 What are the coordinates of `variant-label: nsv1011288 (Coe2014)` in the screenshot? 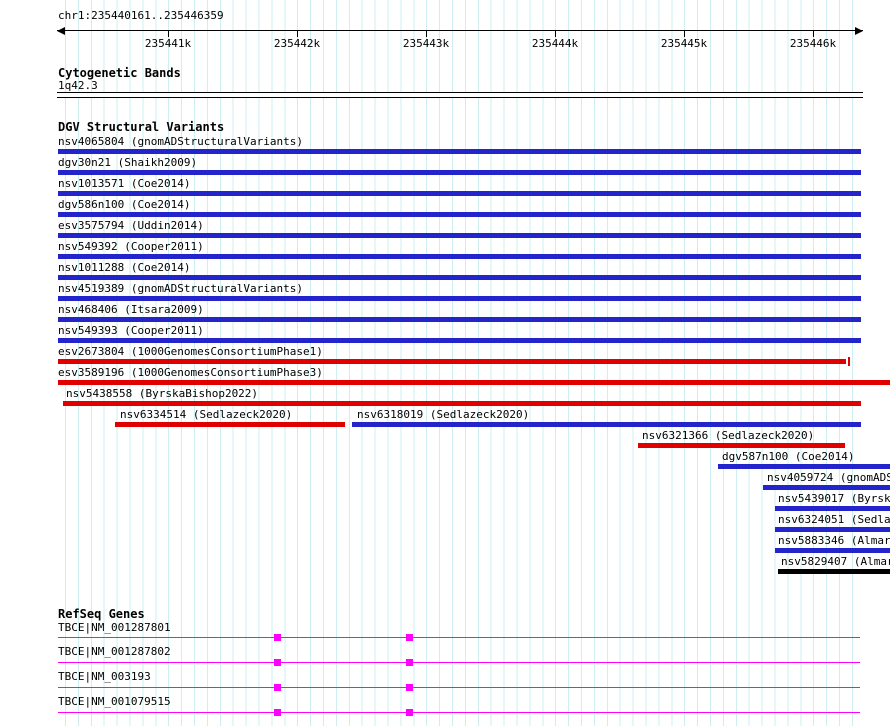 It's located at (124, 267).